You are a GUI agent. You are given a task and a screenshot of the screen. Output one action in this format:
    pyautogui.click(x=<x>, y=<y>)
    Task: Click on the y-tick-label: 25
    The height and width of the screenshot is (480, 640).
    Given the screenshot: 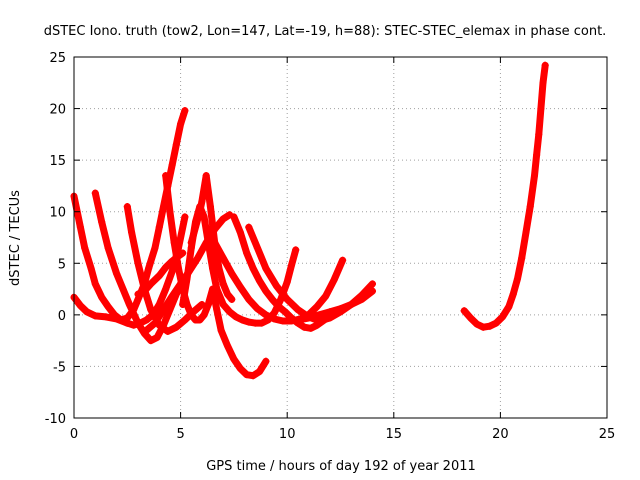 What is the action you would take?
    pyautogui.click(x=57, y=58)
    